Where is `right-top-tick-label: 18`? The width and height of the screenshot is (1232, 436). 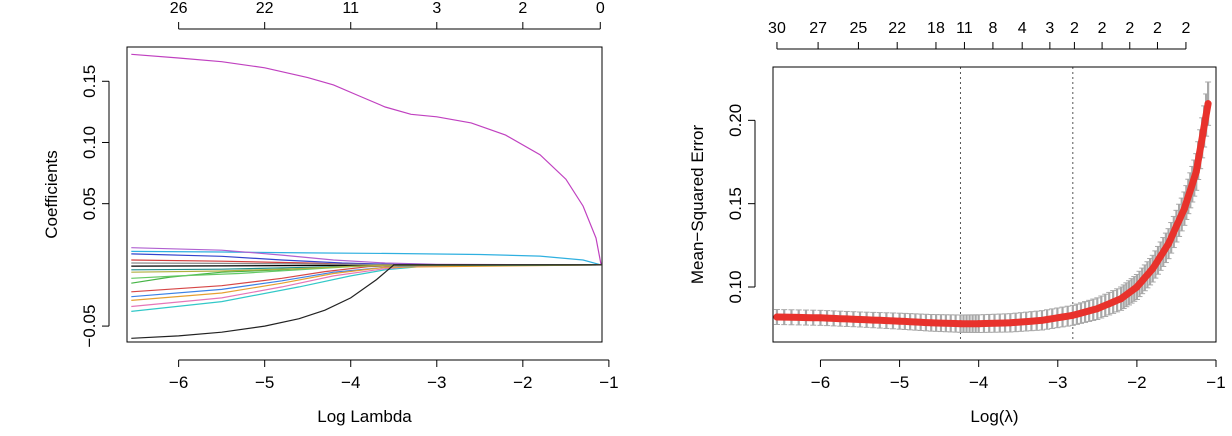
right-top-tick-label: 18 is located at coordinates (936, 28).